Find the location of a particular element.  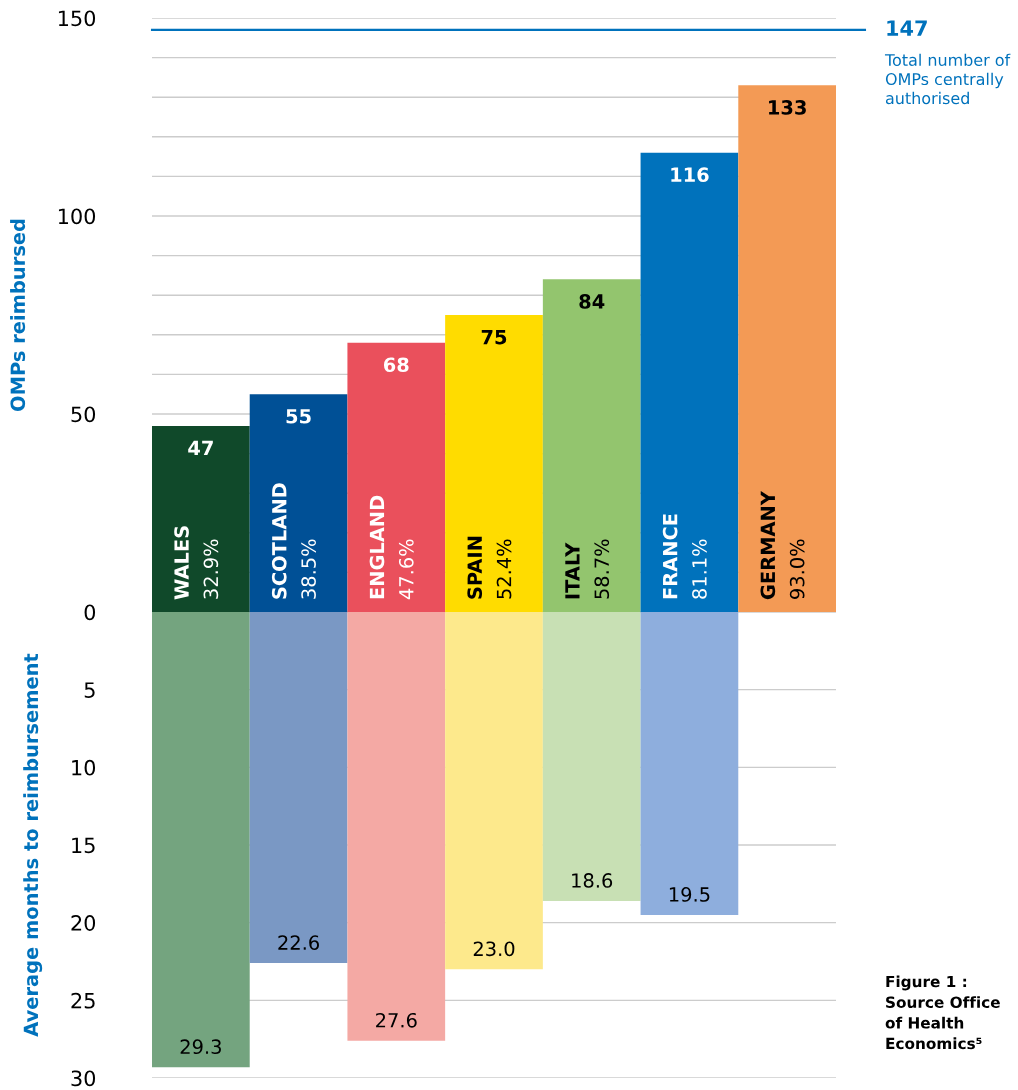

y-tick-label: 100 is located at coordinates (77, 216).